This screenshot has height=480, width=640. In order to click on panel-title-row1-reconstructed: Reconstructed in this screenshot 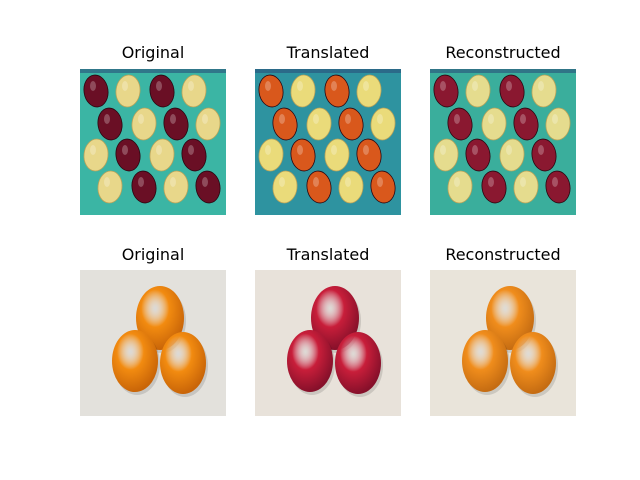, I will do `click(503, 52)`.